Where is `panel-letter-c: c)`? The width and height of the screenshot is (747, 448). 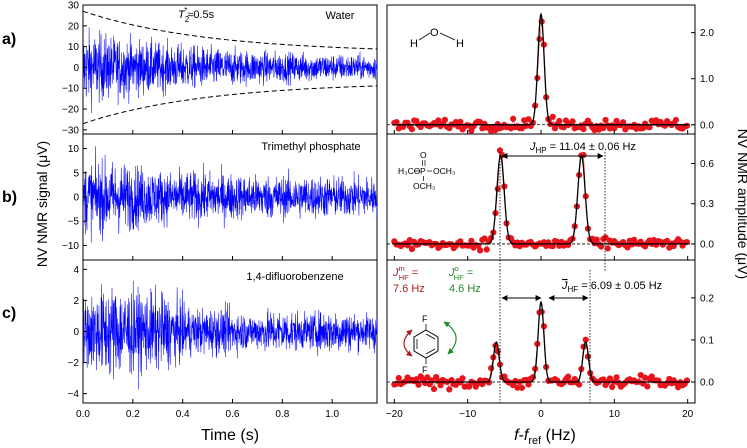
panel-letter-c: c) is located at coordinates (9, 313).